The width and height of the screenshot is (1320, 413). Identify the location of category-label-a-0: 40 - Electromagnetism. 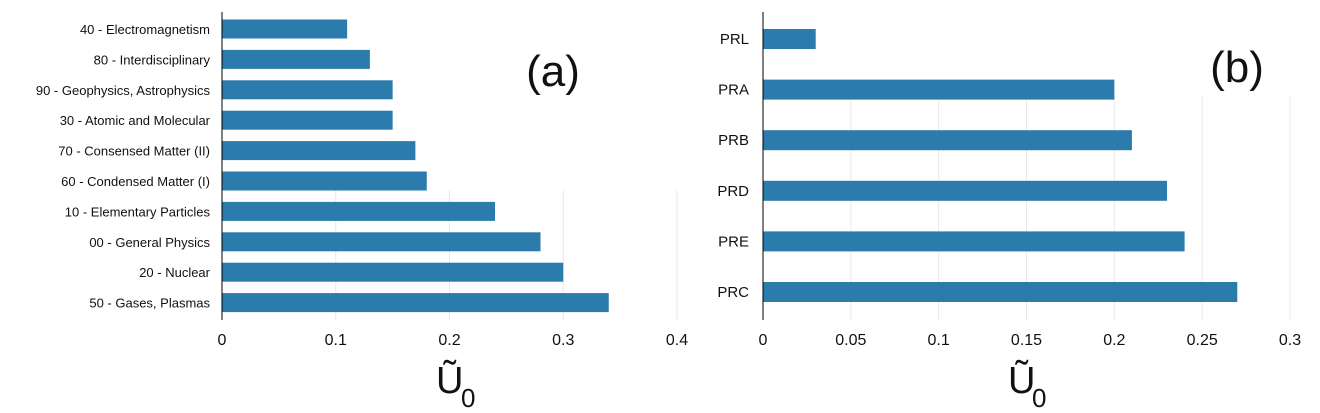
(145, 29).